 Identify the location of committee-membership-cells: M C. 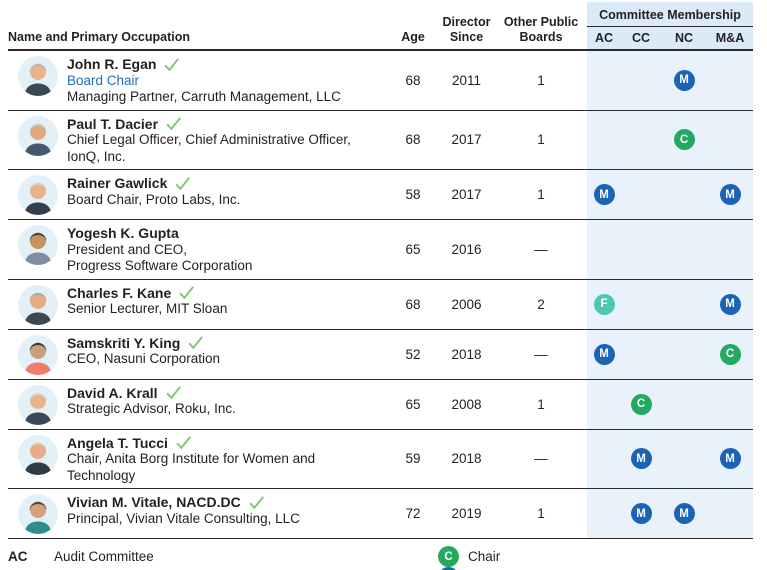
(670, 354).